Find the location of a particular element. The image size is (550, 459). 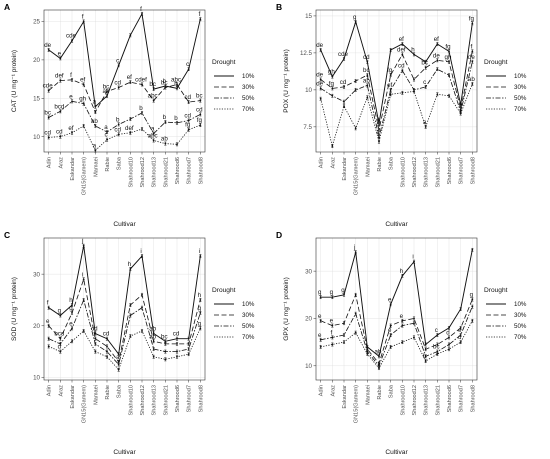

x-tick-label: Shahrood6 is located at coordinates (178, 170).